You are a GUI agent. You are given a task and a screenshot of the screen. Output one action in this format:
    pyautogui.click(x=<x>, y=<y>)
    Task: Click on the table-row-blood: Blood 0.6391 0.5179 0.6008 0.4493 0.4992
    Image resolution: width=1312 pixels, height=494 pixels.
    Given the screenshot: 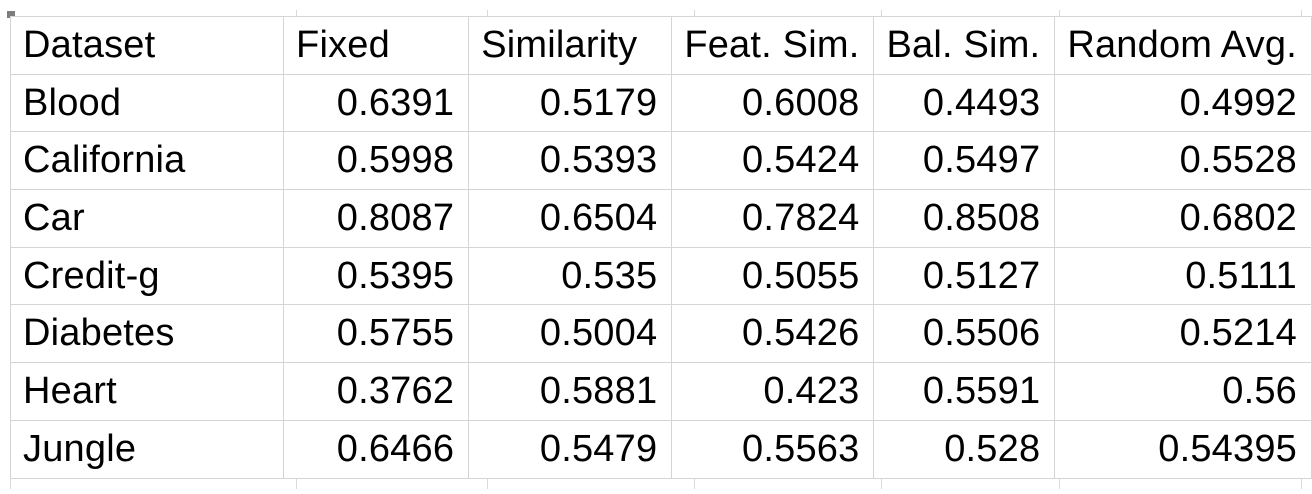 What is the action you would take?
    pyautogui.click(x=660, y=103)
    